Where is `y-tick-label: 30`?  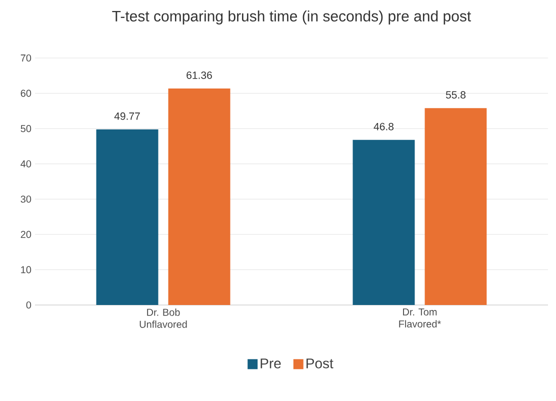 y-tick-label: 30 is located at coordinates (26, 199).